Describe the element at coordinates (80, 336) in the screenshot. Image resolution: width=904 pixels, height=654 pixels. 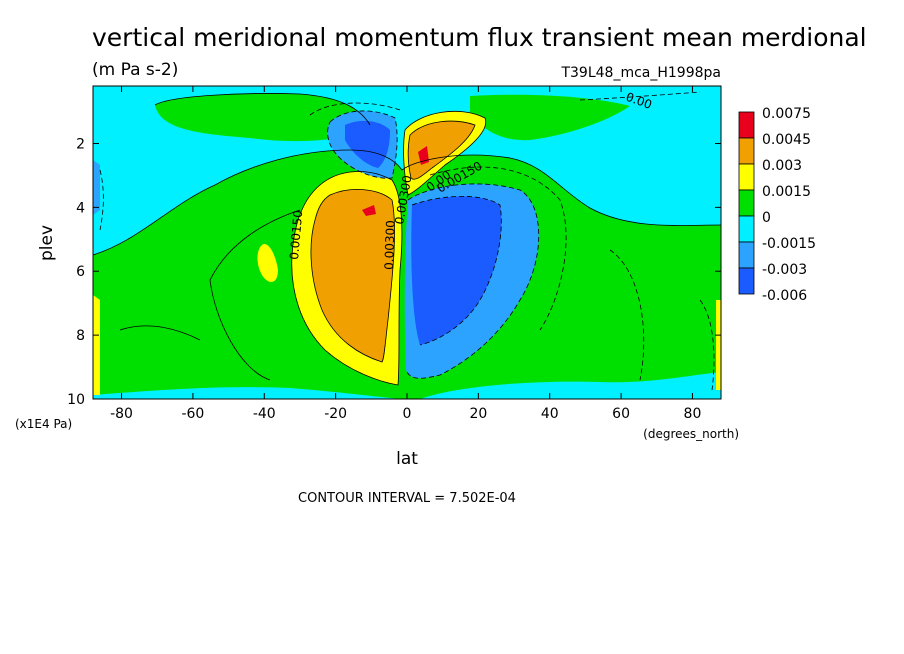
I see `y-tick-label: 8` at that location.